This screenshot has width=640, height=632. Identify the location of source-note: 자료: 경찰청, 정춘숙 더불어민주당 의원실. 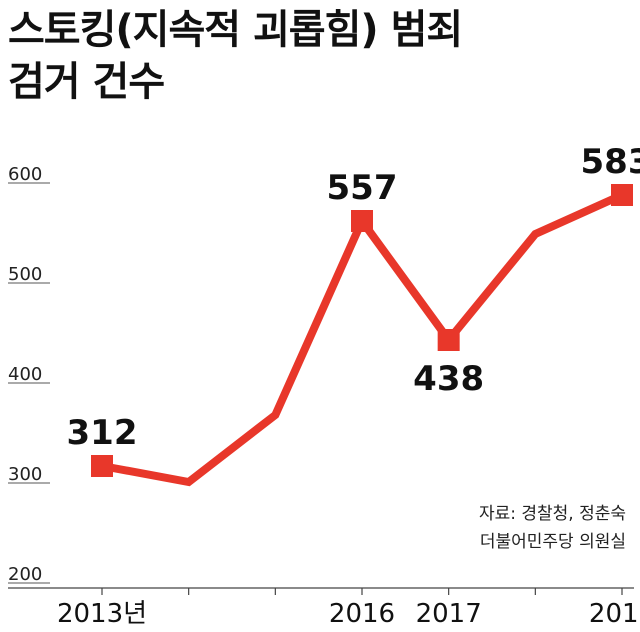
(552, 528).